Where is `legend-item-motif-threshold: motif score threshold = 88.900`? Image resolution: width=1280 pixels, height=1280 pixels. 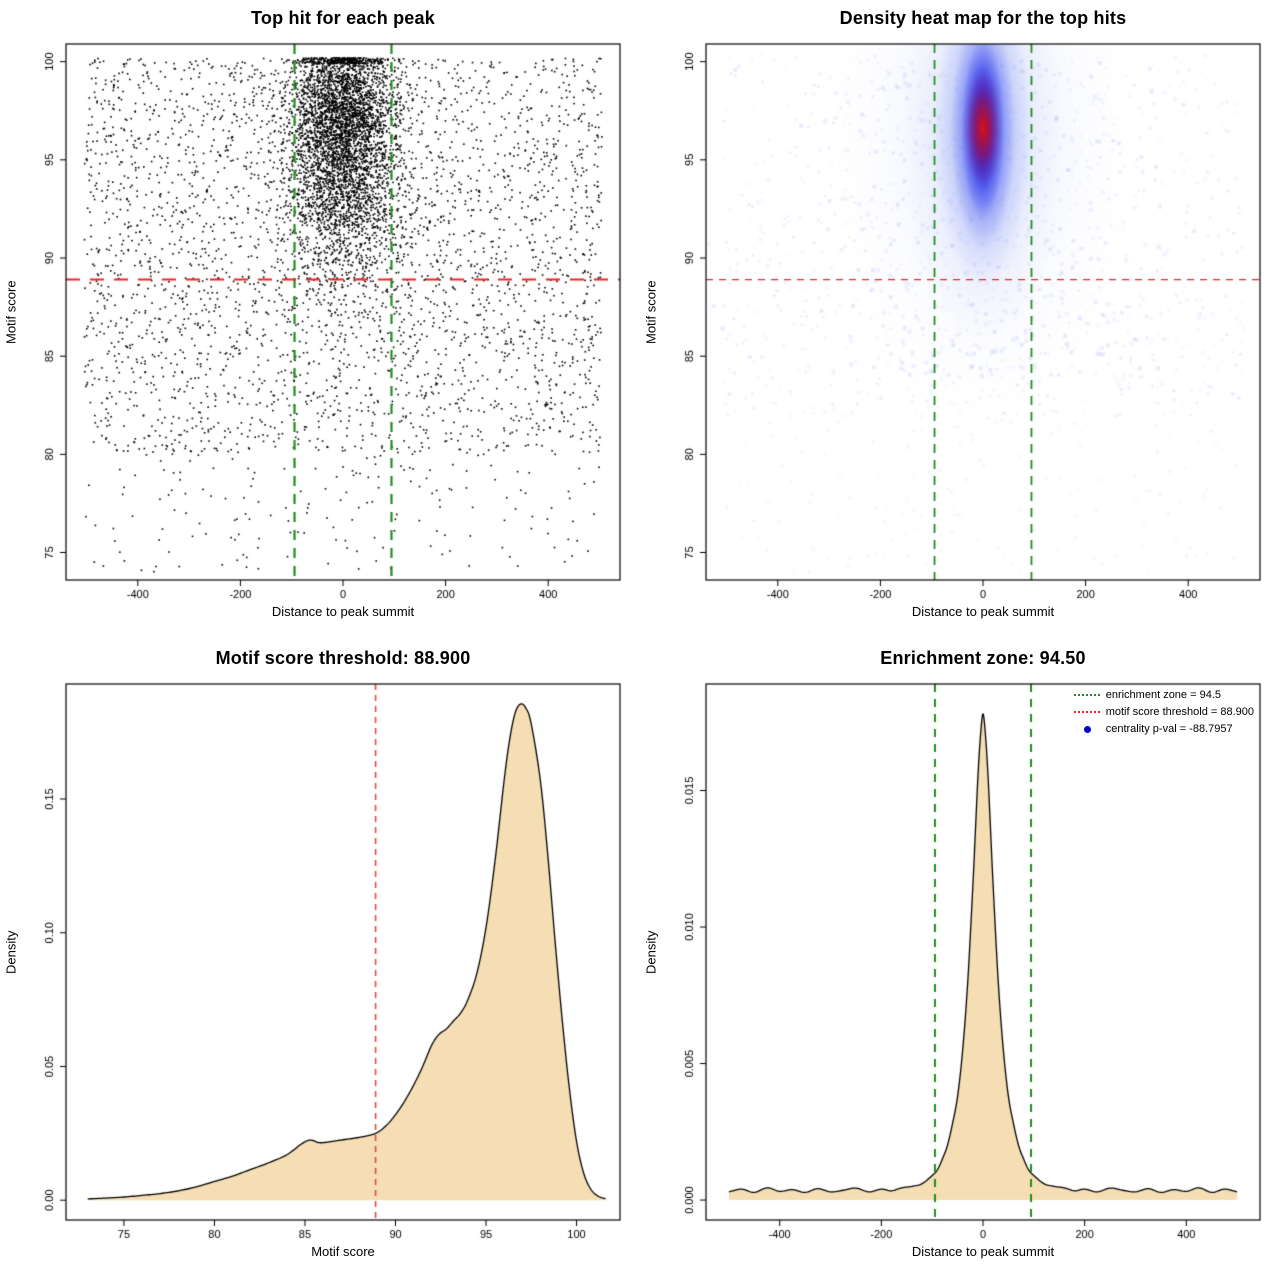 legend-item-motif-threshold: motif score threshold = 88.900 is located at coordinates (1163, 712).